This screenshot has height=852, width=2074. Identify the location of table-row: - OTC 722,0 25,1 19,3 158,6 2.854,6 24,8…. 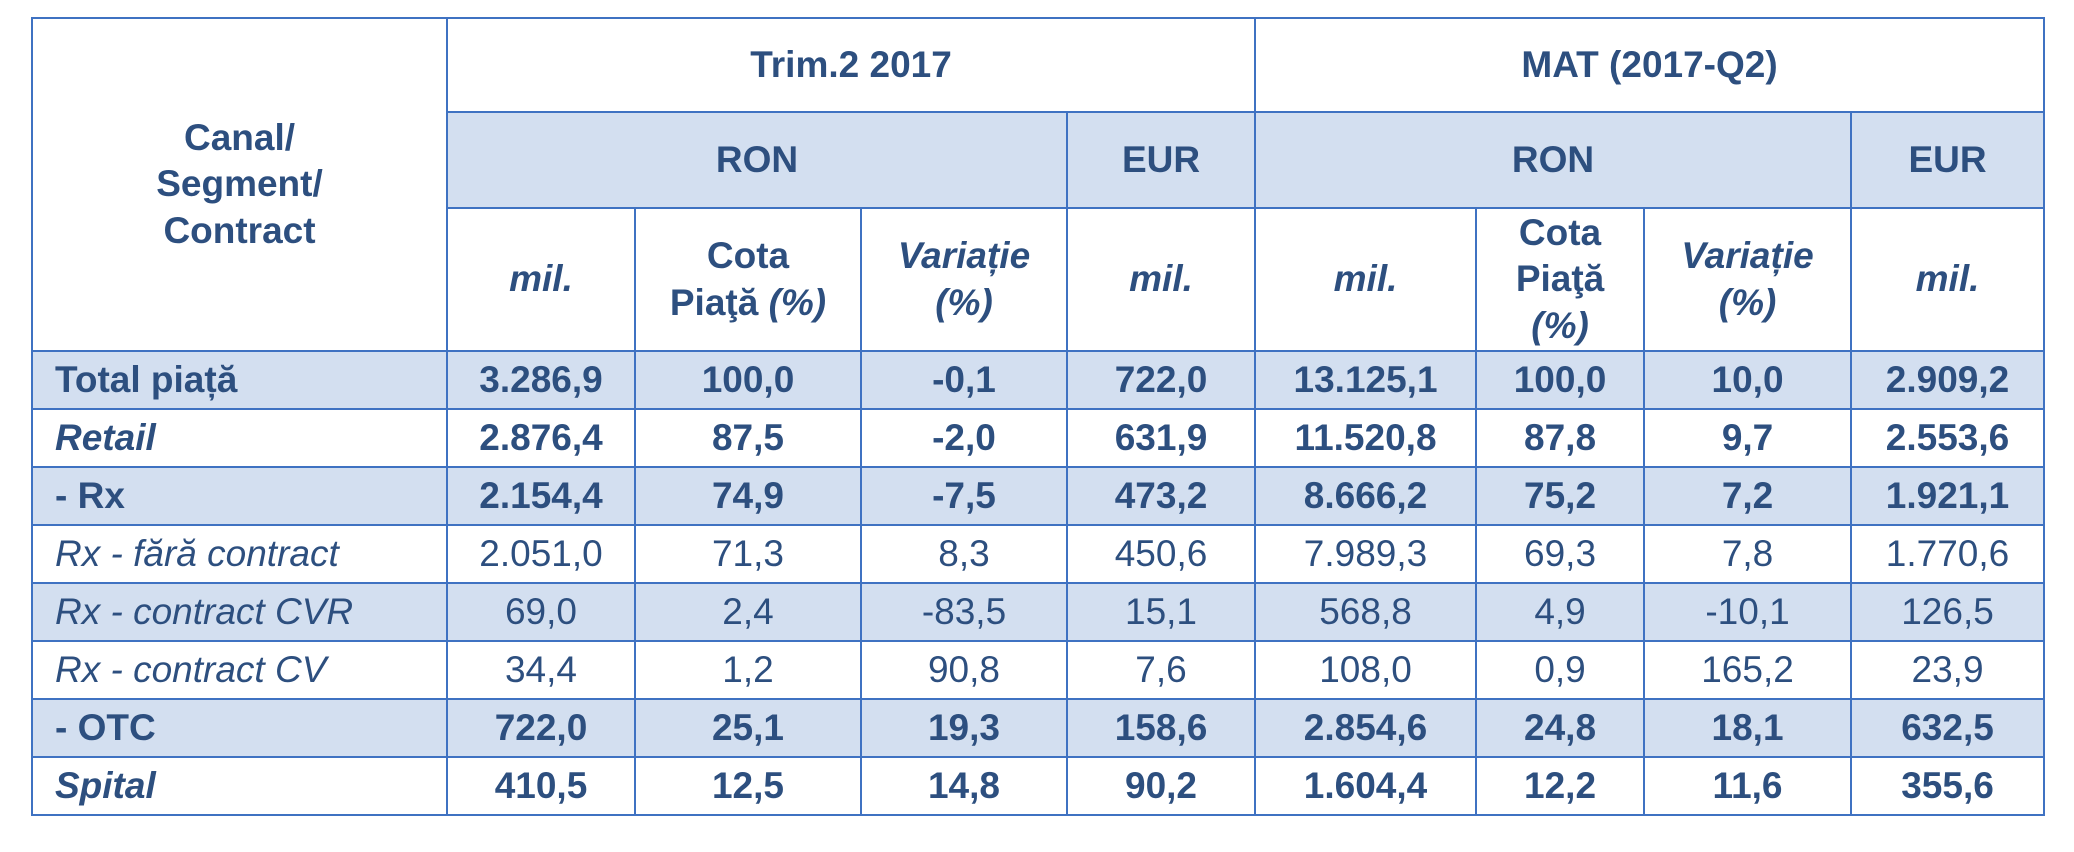
(1038, 728).